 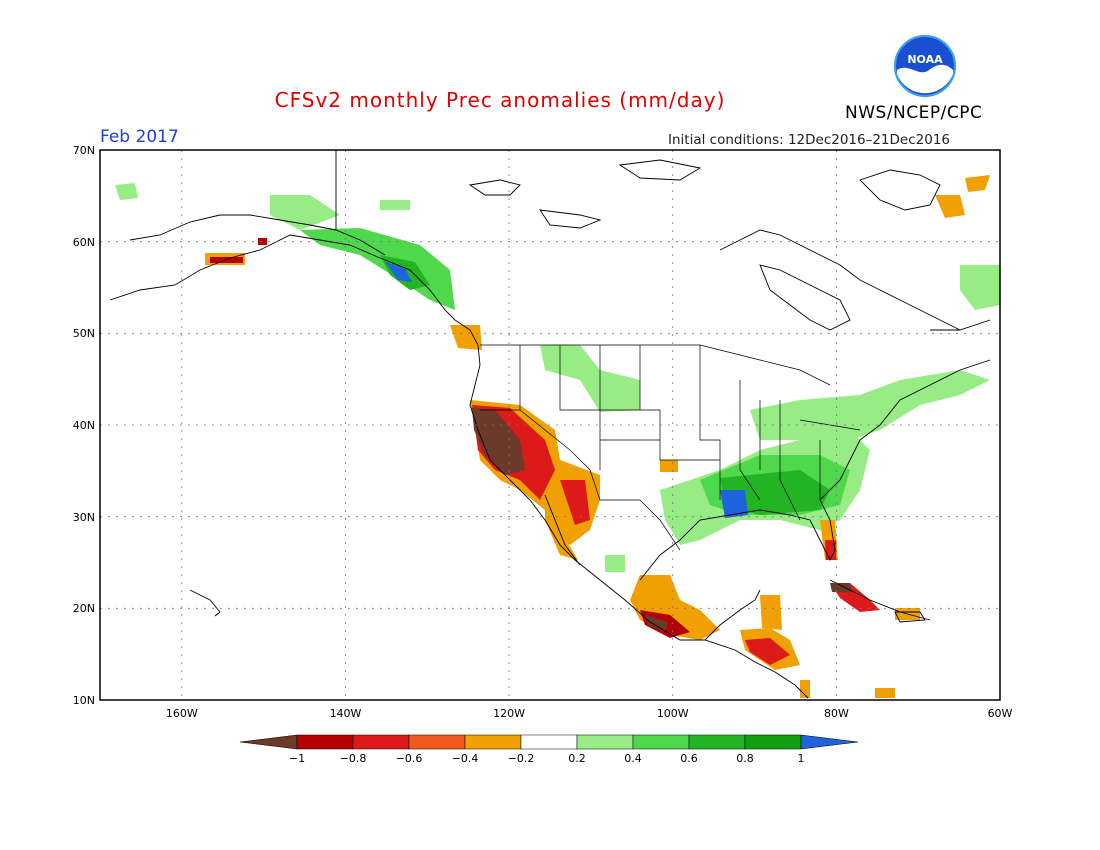 What do you see at coordinates (84, 242) in the screenshot?
I see `lat-label: 60N` at bounding box center [84, 242].